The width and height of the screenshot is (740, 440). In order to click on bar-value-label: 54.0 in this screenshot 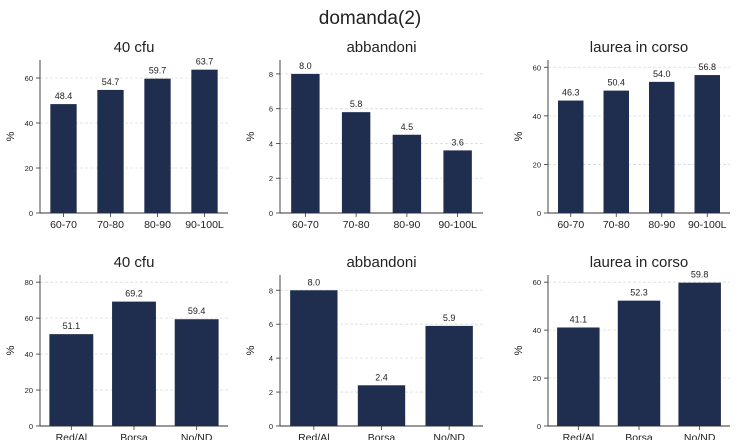, I will do `click(662, 74)`.